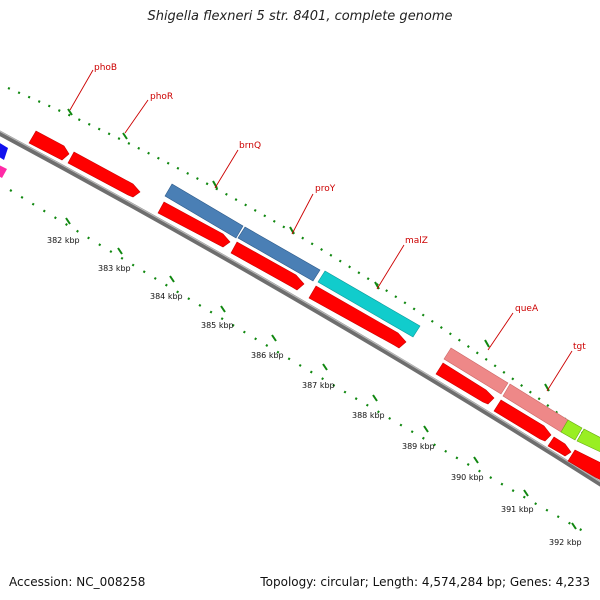 The image size is (600, 600). What do you see at coordinates (357, 317) in the screenshot?
I see `cds-malZ` at bounding box center [357, 317].